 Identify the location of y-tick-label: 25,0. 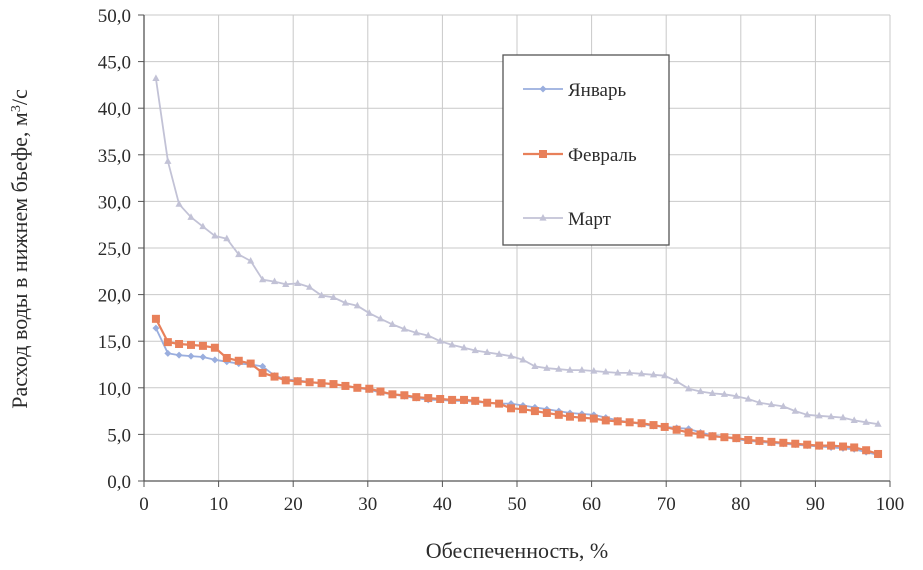
(114, 249).